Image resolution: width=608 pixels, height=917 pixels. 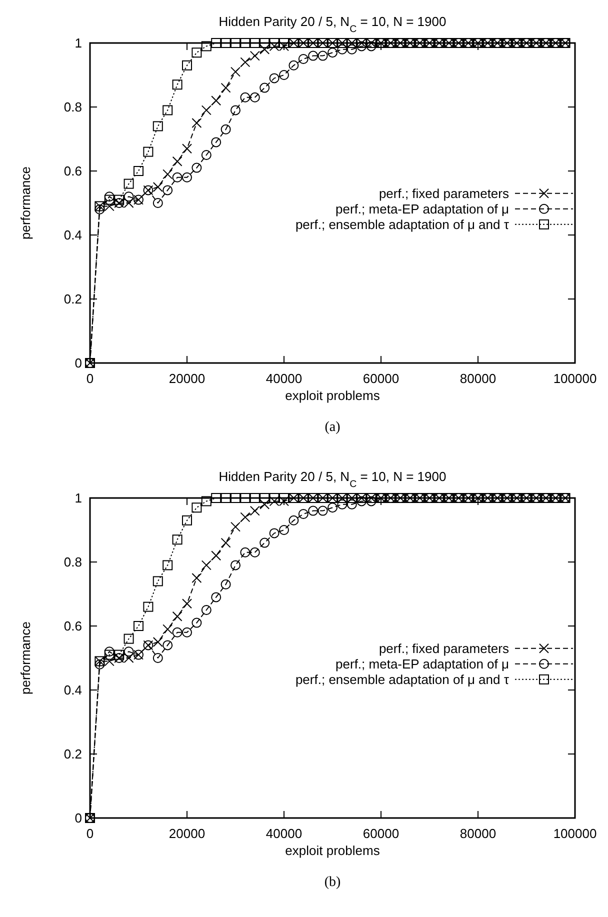 I want to click on text: (a), so click(x=332, y=427).